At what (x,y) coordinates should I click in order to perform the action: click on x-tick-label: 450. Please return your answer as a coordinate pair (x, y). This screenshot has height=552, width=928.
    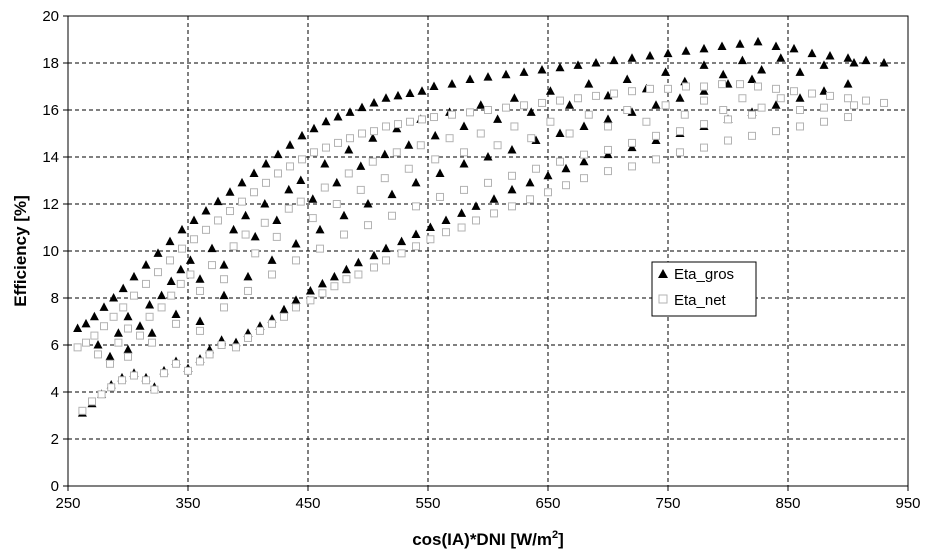
    Looking at the image, I should click on (307, 503).